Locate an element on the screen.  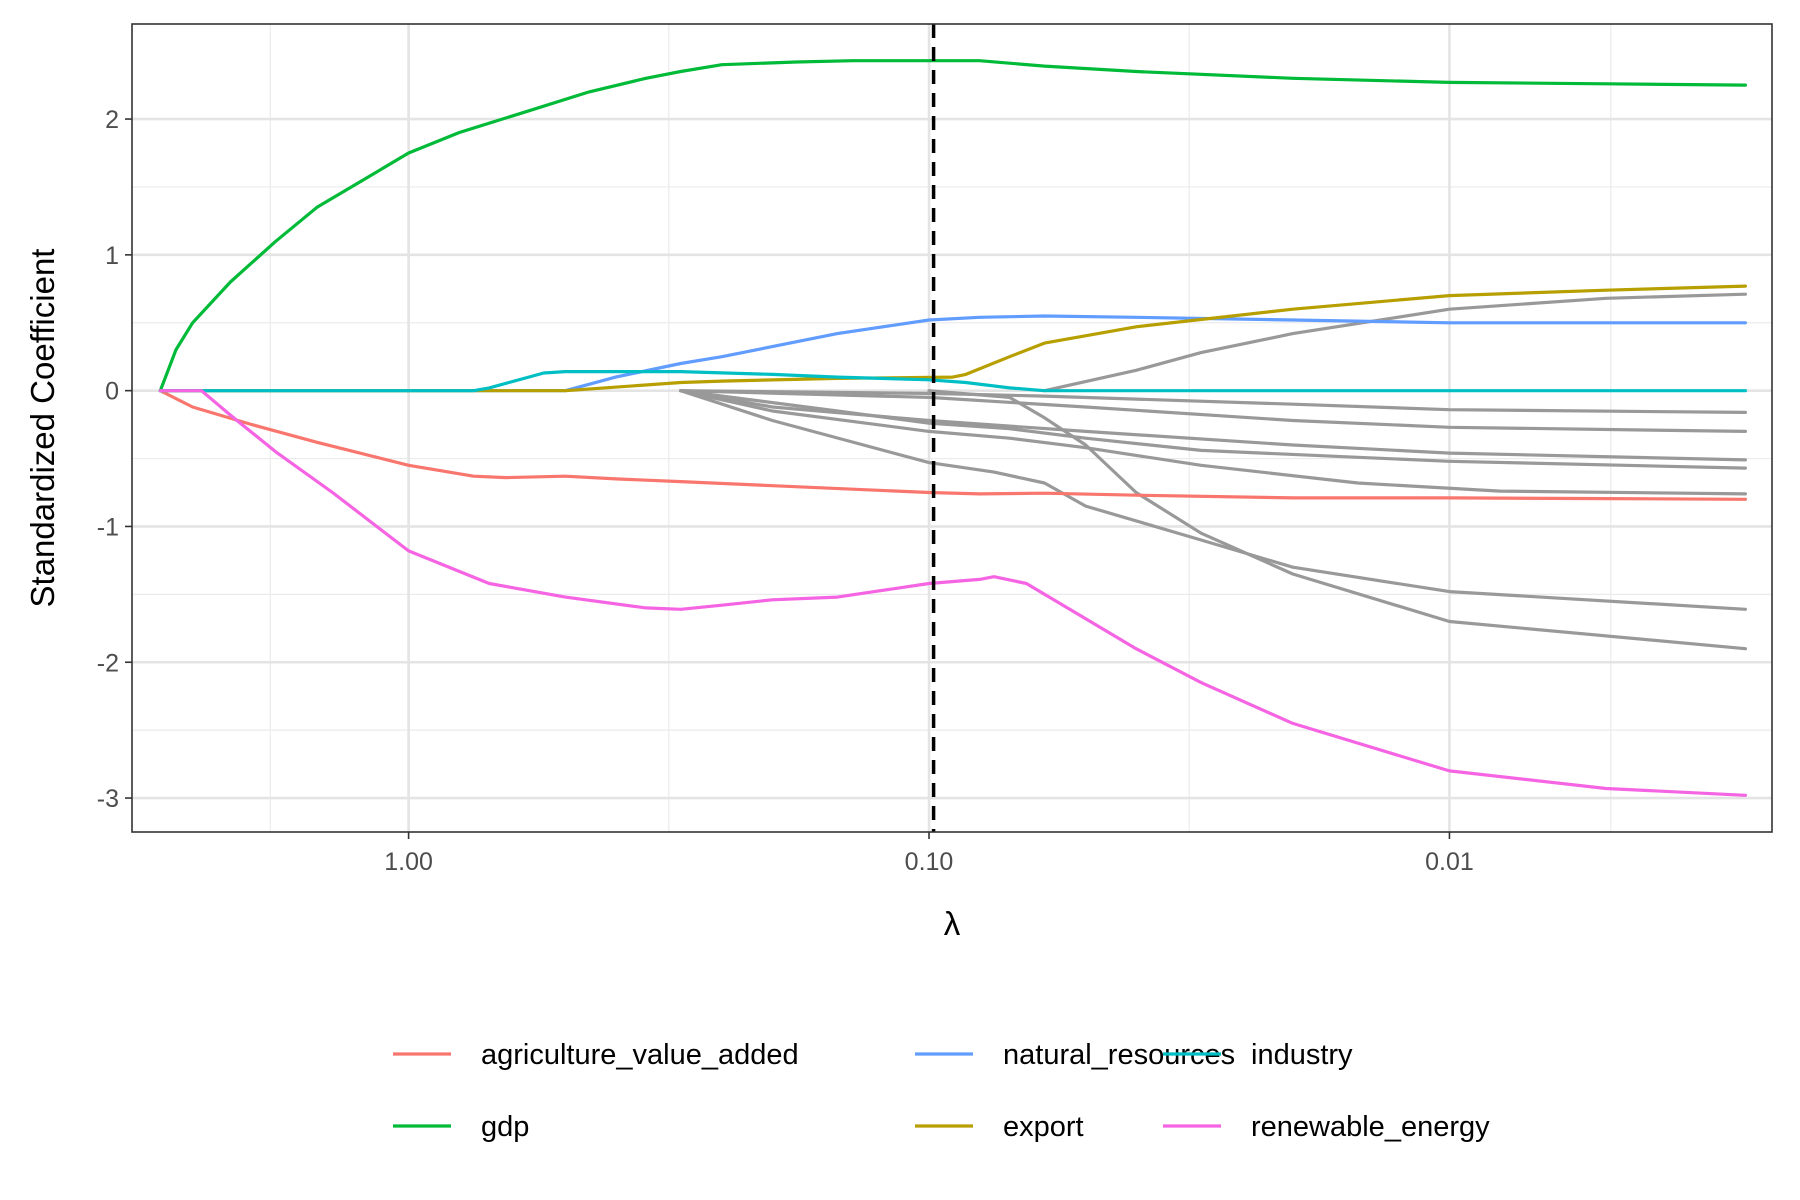
legend-item-renewable_energy: renewable_energy is located at coordinates (1326, 1127).